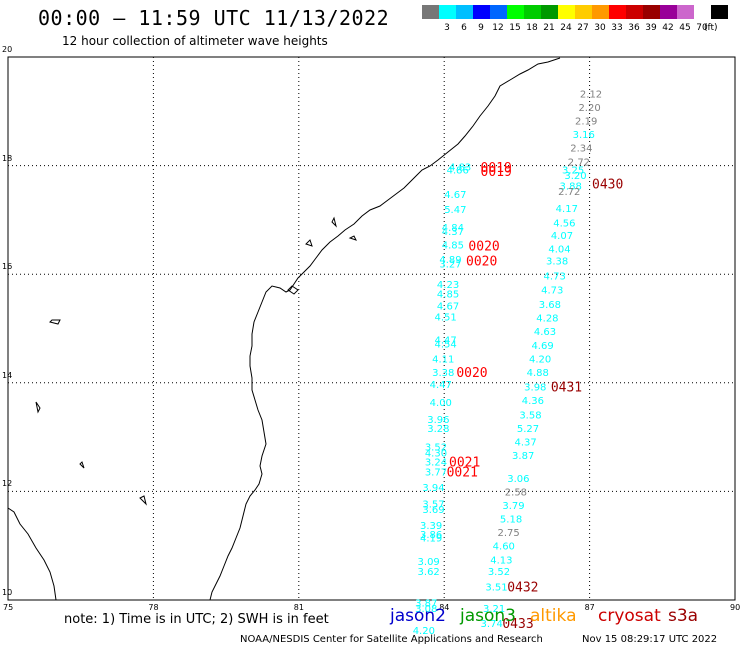 The width and height of the screenshot is (740, 650). I want to click on legend-altika: altika, so click(553, 616).